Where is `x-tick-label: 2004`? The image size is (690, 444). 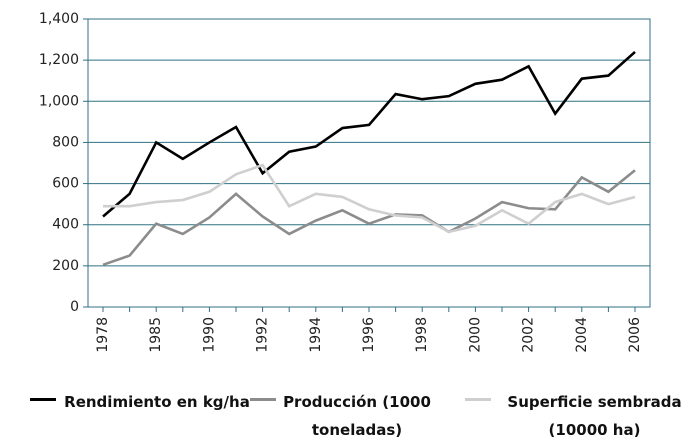
x-tick-label: 2004 is located at coordinates (582, 335).